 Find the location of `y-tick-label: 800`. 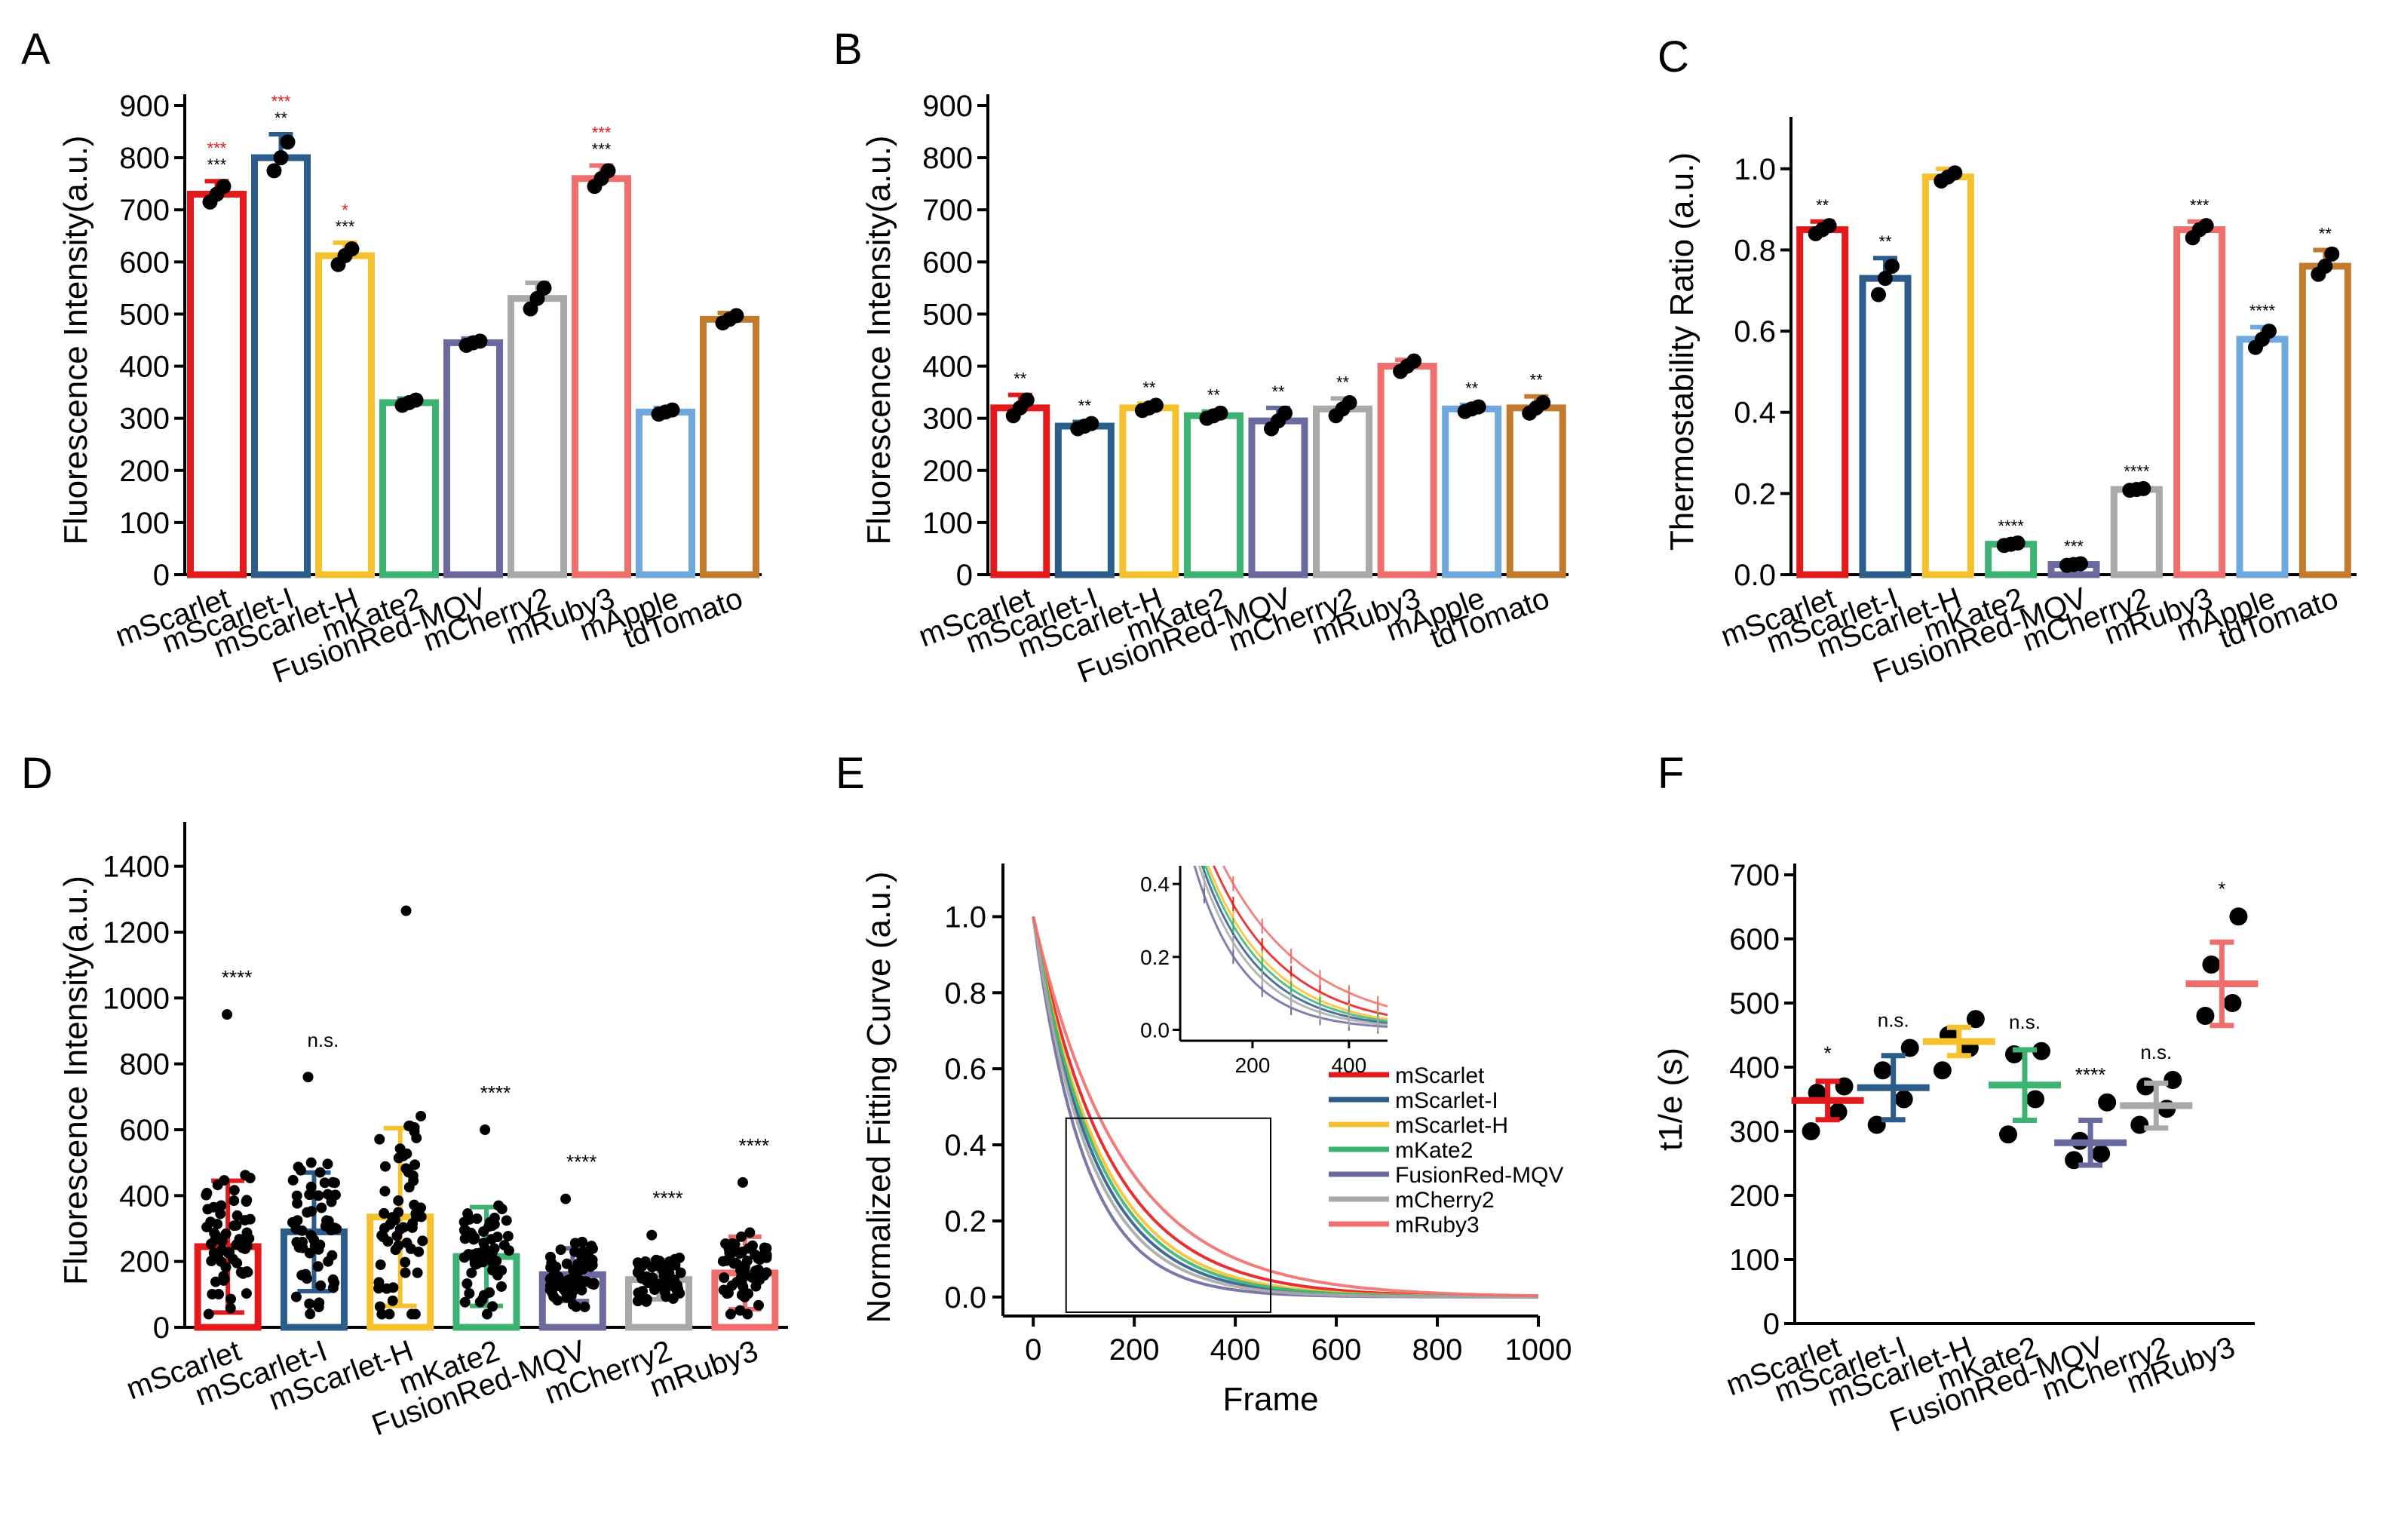

y-tick-label: 800 is located at coordinates (144, 158).